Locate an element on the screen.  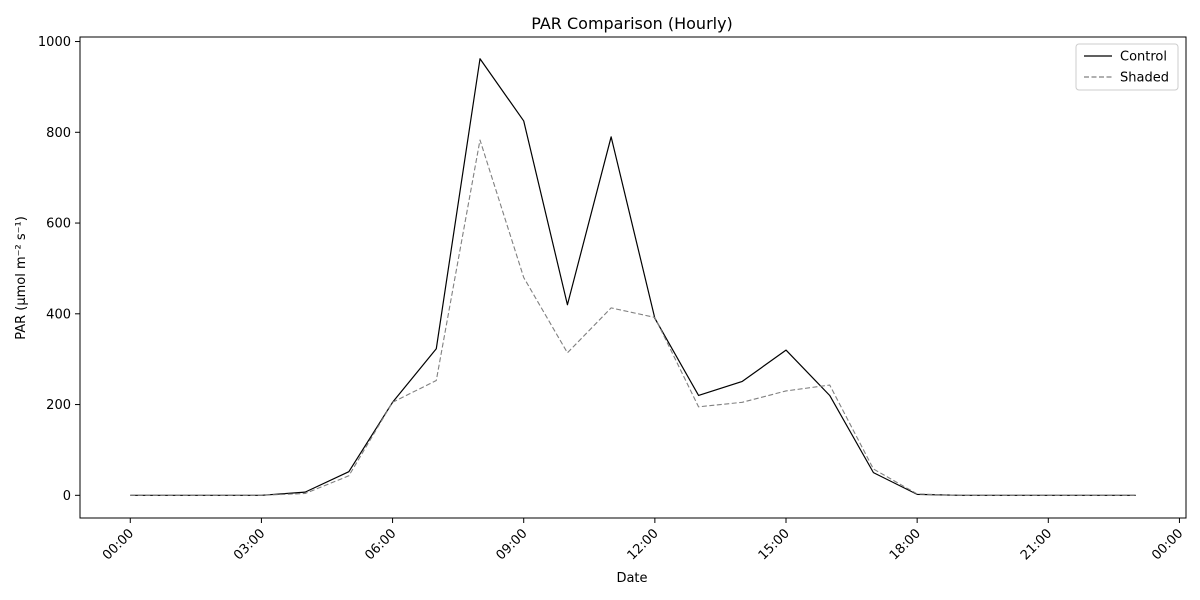
y-tick-label: 200 is located at coordinates (58, 405).